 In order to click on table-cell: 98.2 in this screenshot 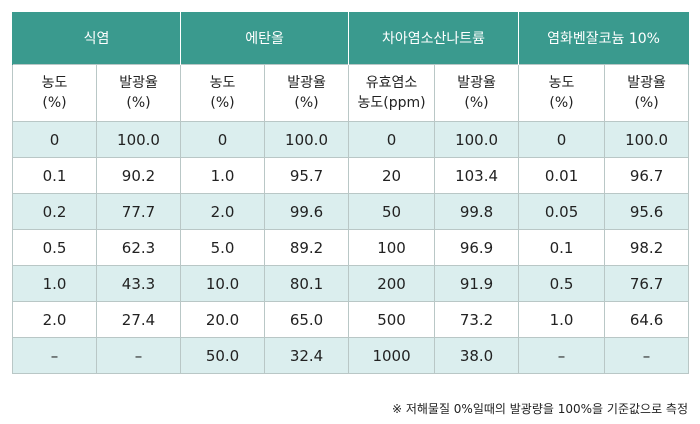, I will do `click(647, 247)`.